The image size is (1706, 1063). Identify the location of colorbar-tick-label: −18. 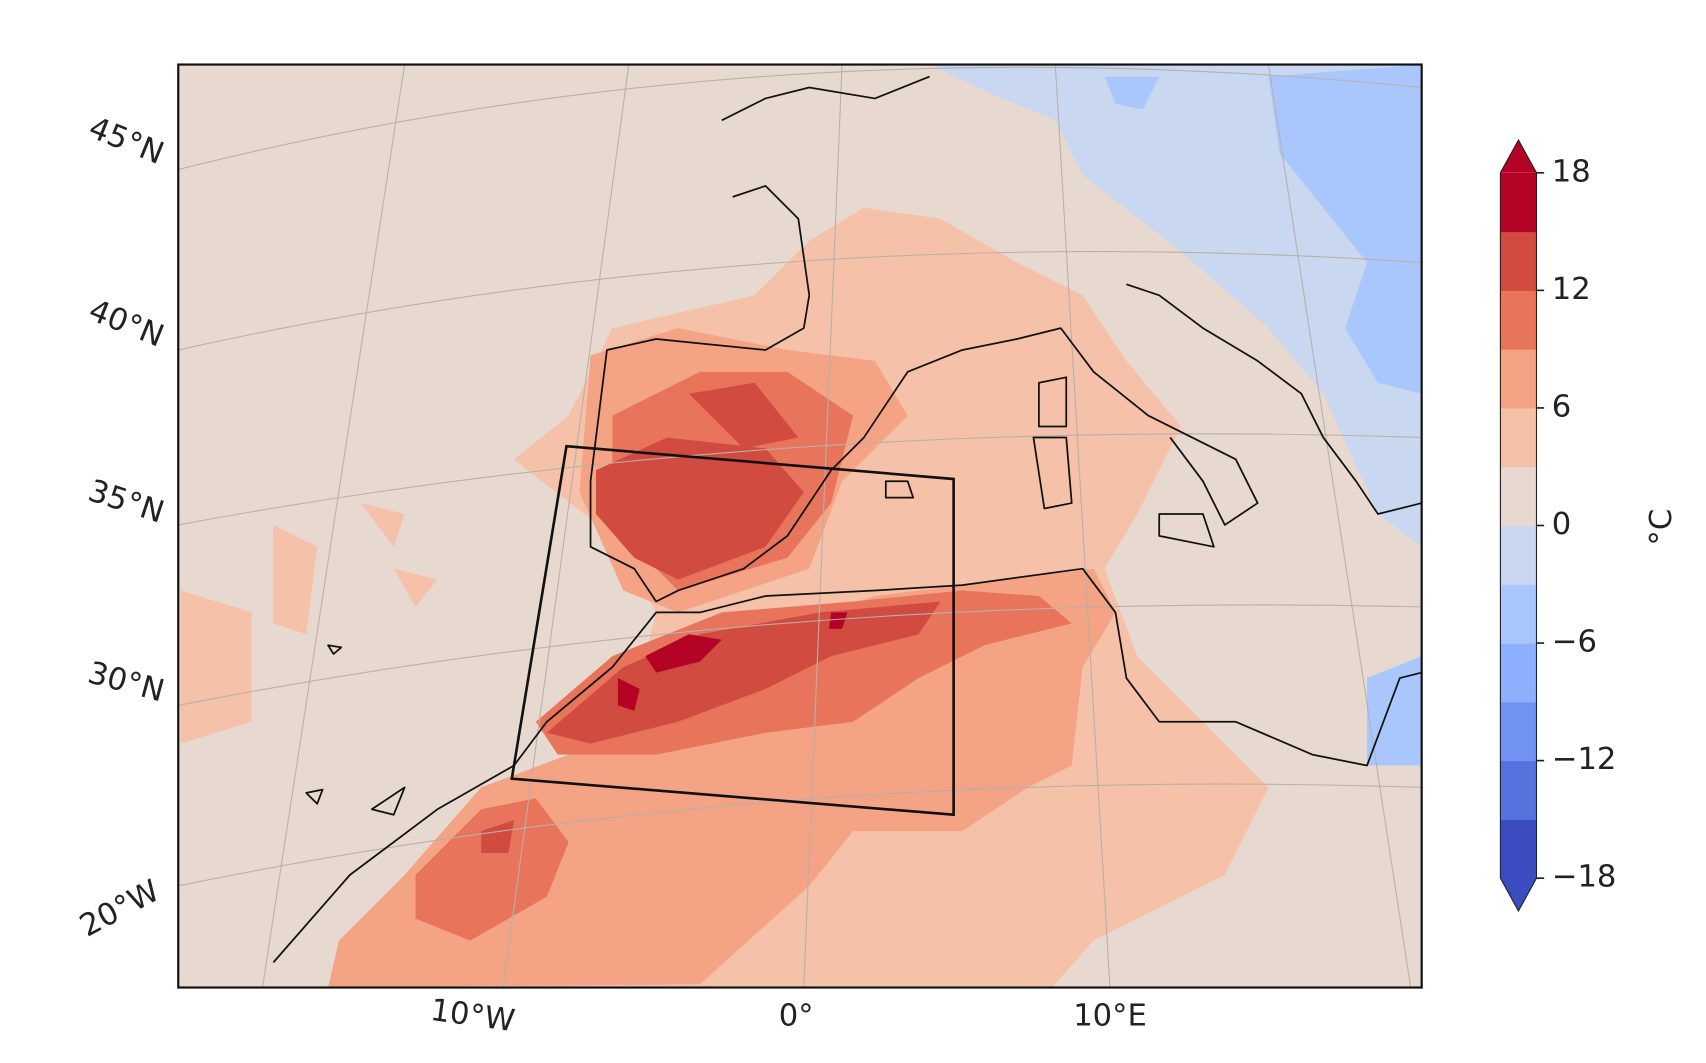
(1584, 877).